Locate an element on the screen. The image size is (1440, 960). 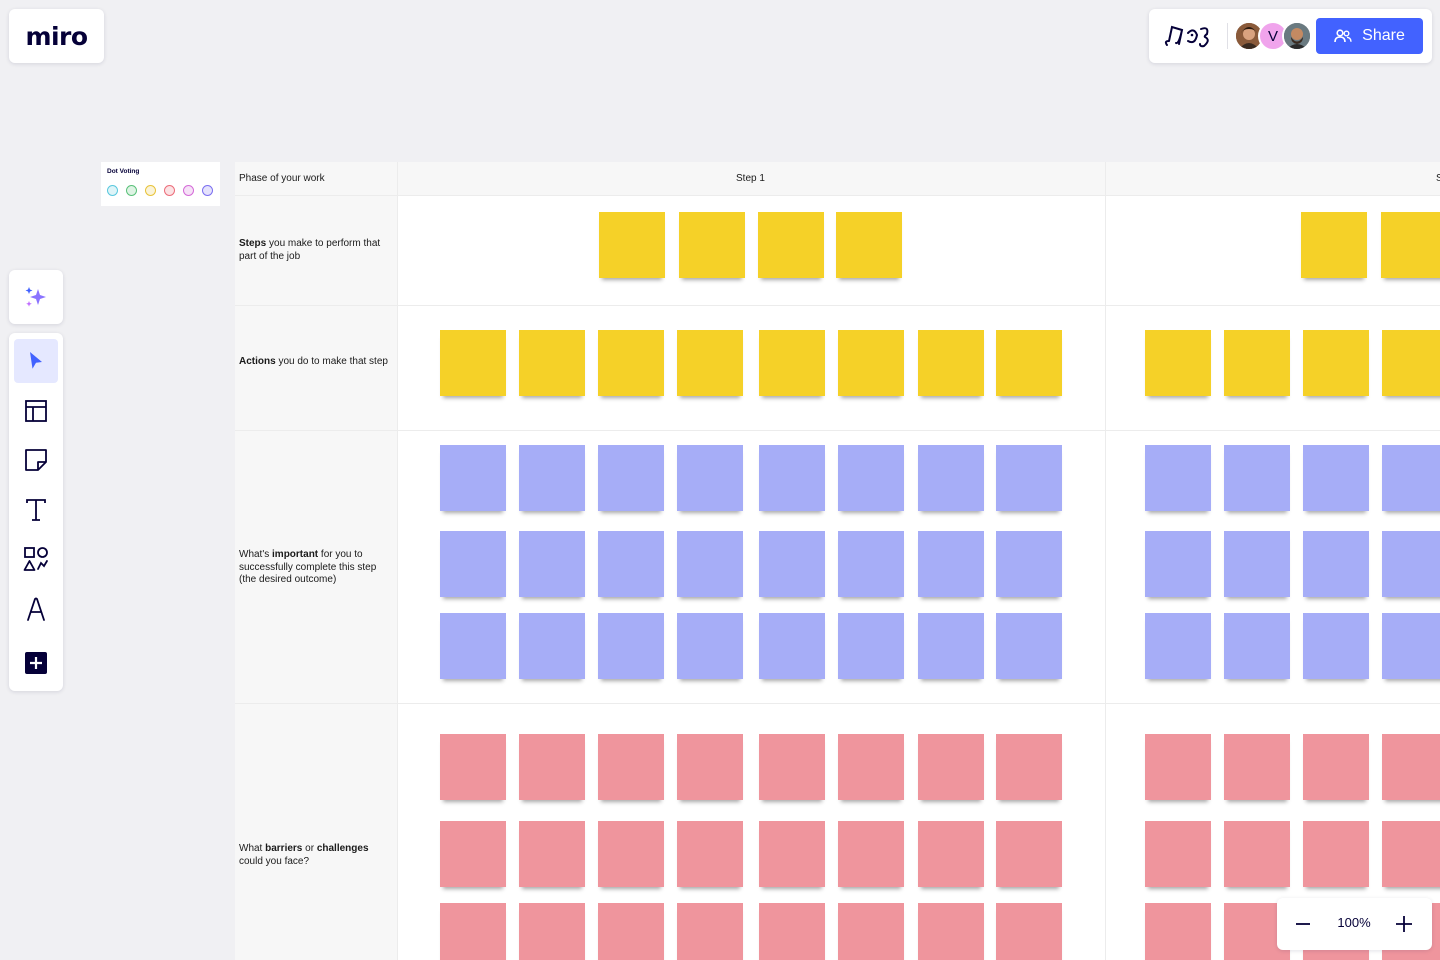
avatar is located at coordinates (1297, 36).